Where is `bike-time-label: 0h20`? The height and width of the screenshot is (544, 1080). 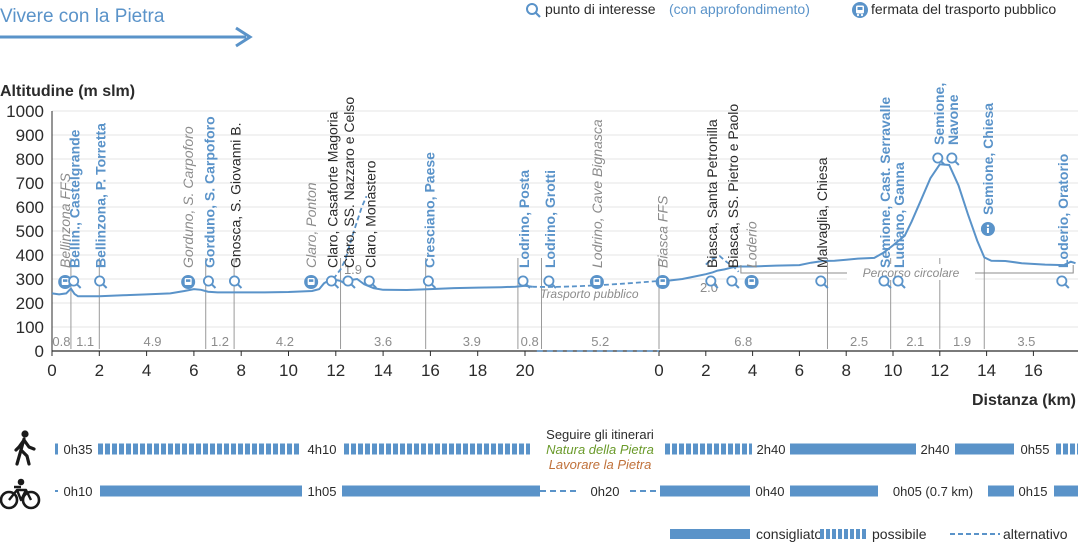
bike-time-label: 0h20 is located at coordinates (605, 491).